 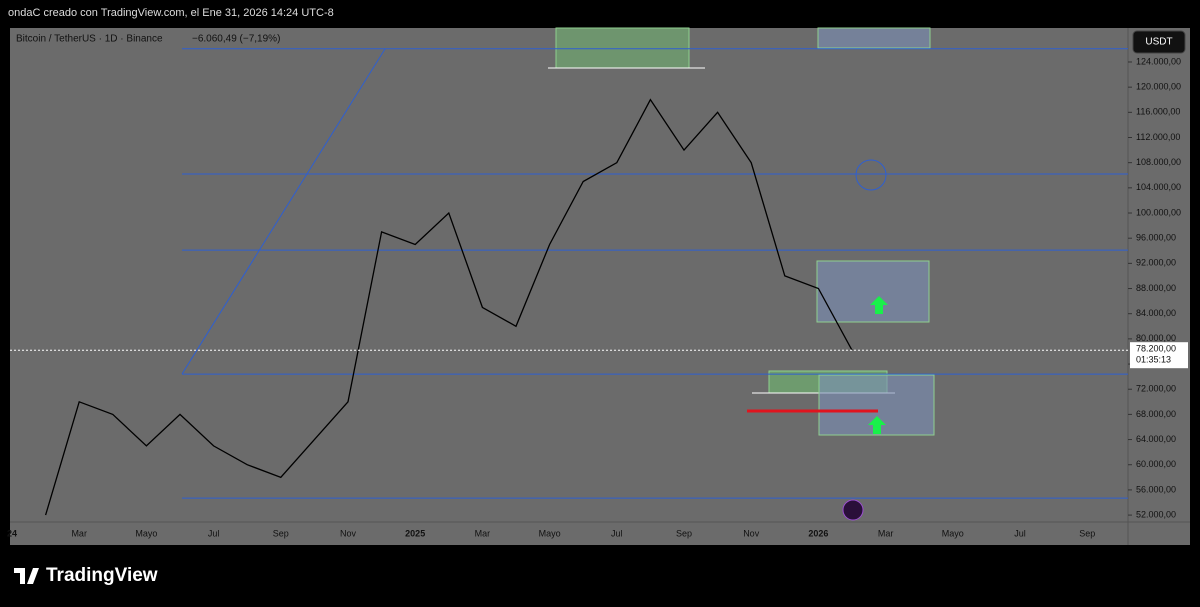 I want to click on x-tick-label: 2025, so click(x=415, y=533).